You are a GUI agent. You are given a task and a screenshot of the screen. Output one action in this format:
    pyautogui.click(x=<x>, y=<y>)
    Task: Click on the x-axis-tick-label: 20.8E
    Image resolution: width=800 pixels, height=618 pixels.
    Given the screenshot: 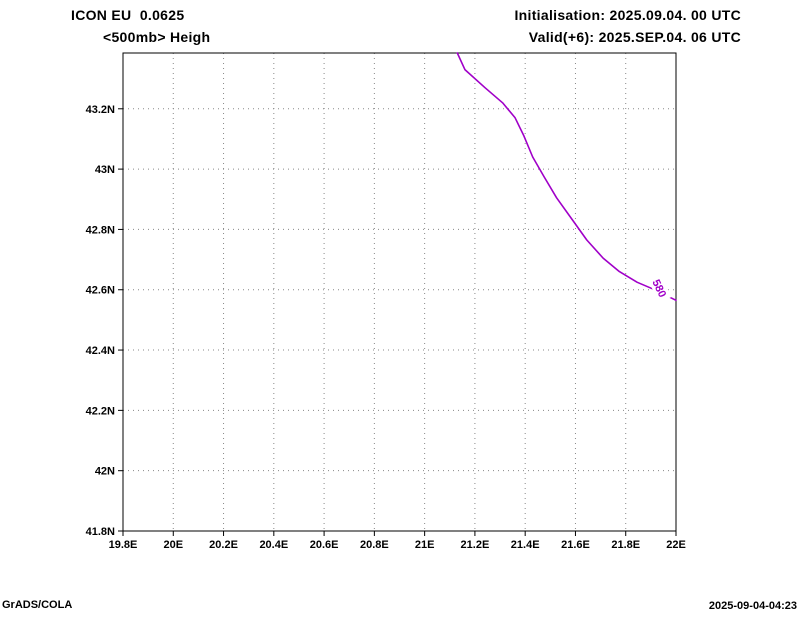 What is the action you would take?
    pyautogui.click(x=374, y=545)
    